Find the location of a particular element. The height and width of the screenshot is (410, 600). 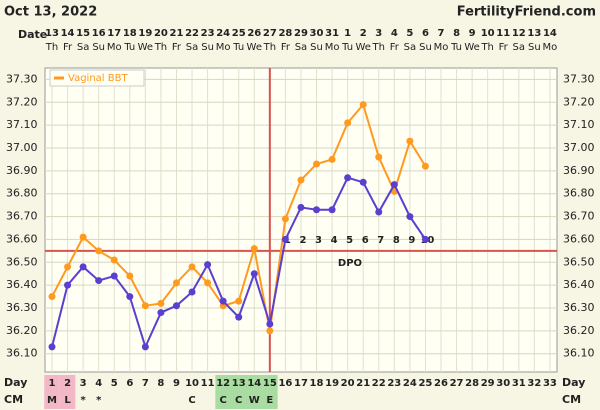

dpo-number: 5 is located at coordinates (349, 240).